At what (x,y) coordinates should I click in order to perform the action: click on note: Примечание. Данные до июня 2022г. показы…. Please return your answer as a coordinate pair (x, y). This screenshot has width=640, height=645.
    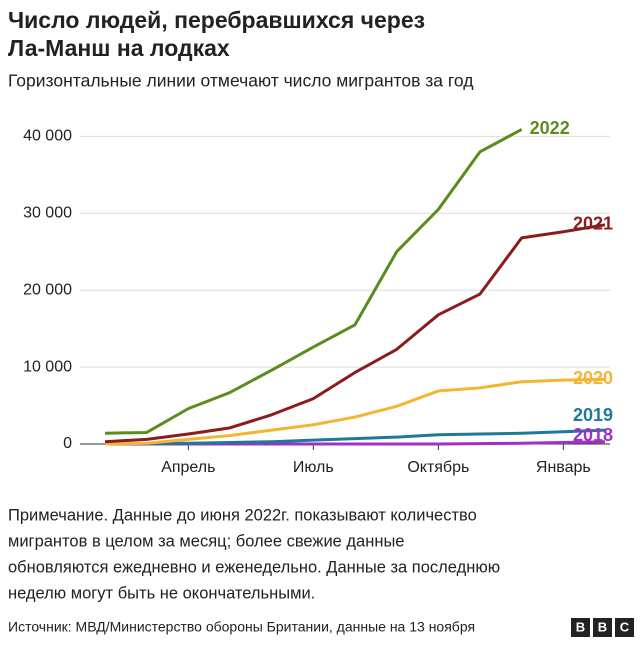
    Looking at the image, I should click on (242, 515).